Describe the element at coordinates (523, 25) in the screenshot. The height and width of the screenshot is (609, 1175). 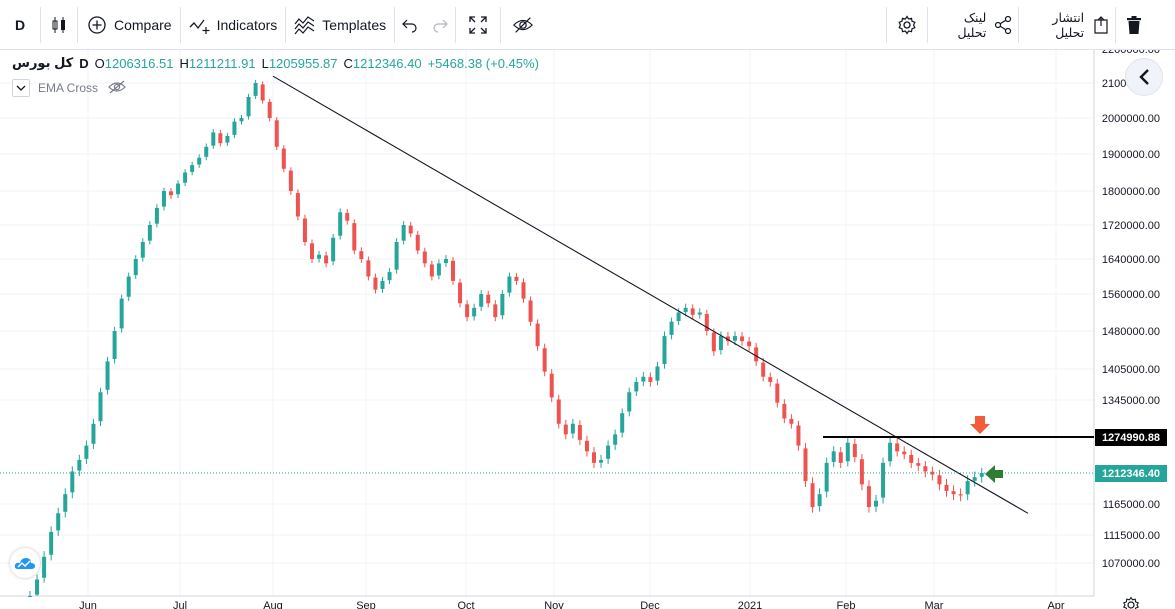
I see `hide-drawings-button` at that location.